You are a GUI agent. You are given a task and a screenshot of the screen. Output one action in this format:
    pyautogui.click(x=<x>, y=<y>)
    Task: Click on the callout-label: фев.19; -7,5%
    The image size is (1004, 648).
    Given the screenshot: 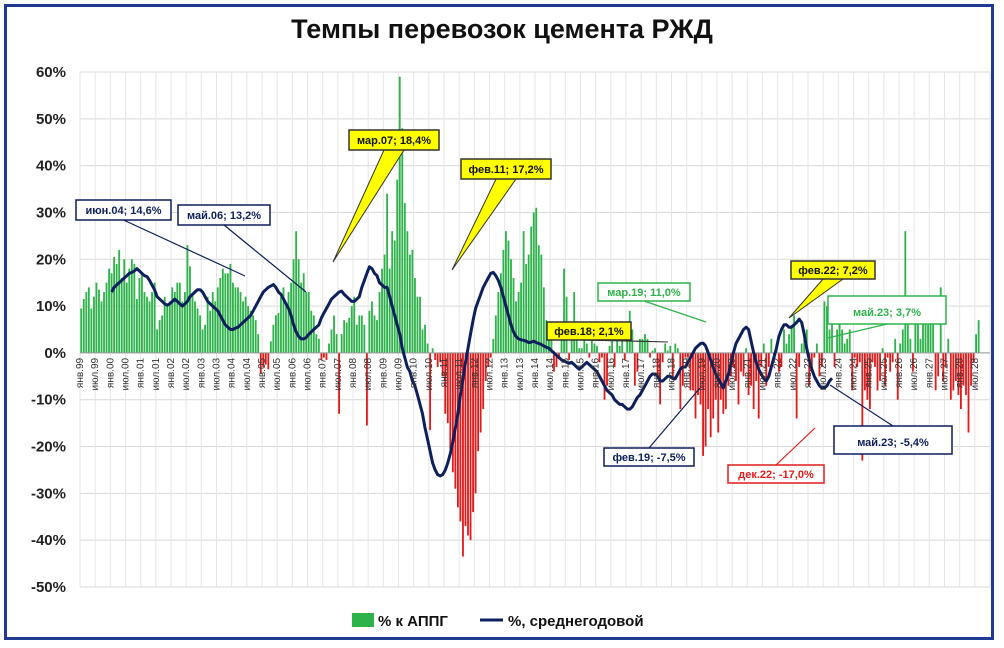 What is the action you would take?
    pyautogui.click(x=648, y=458)
    